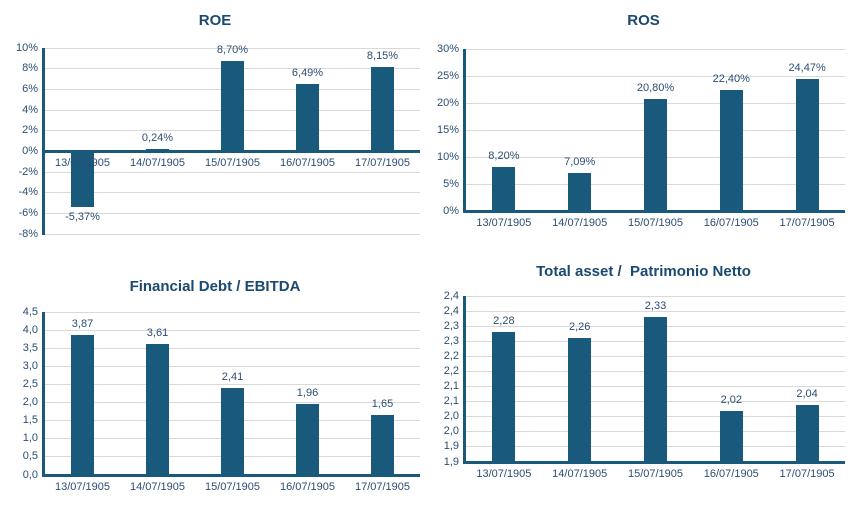 The height and width of the screenshot is (520, 857). I want to click on y-tick-label: -8%, so click(28, 233).